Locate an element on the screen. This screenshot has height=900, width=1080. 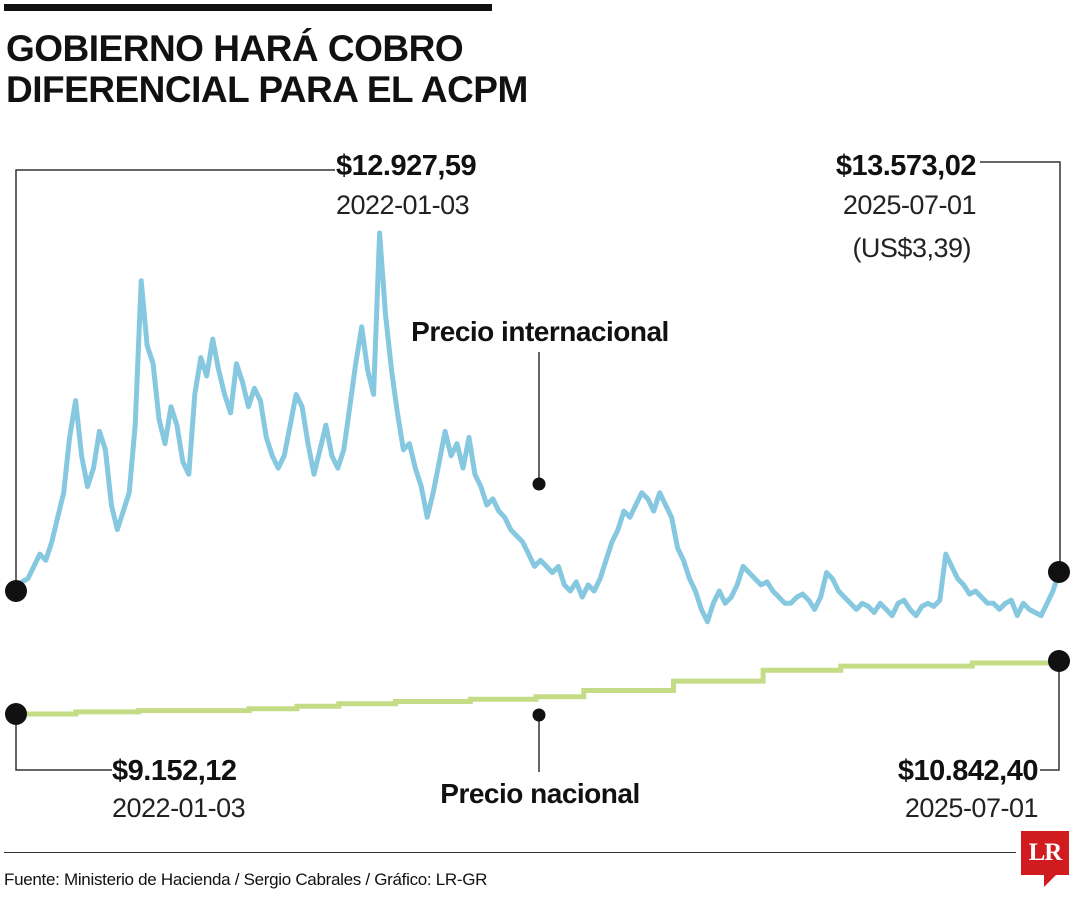
intl-peak-value: $12.927,59 is located at coordinates (406, 166).